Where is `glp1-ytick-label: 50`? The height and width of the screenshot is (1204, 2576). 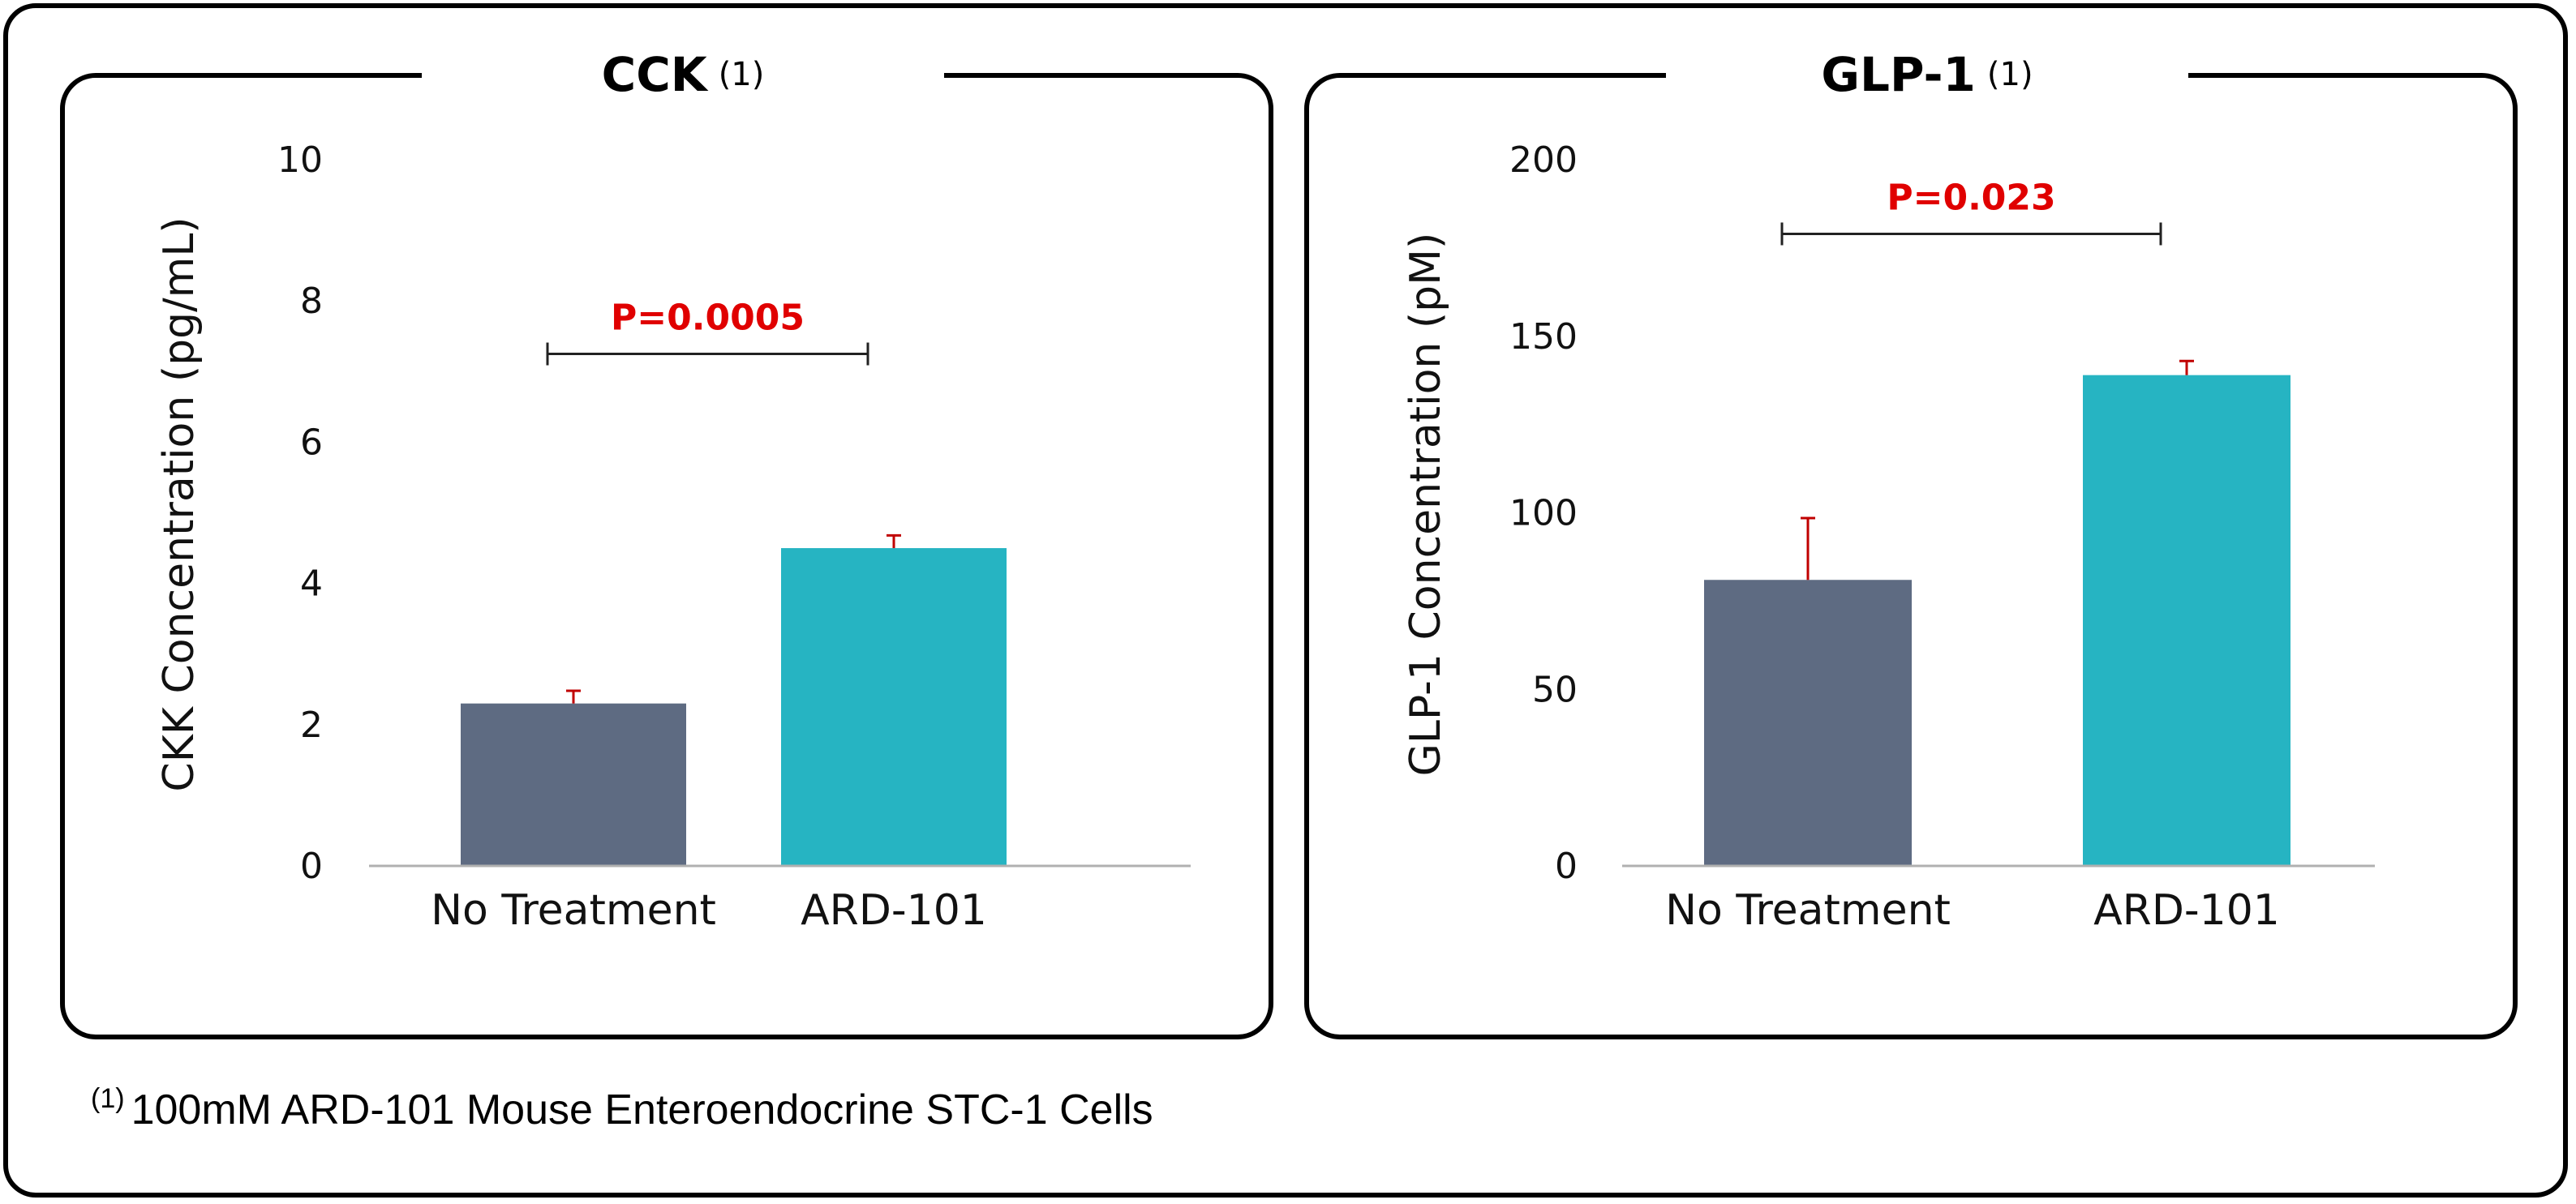
glp1-ytick-label: 50 is located at coordinates (1555, 689).